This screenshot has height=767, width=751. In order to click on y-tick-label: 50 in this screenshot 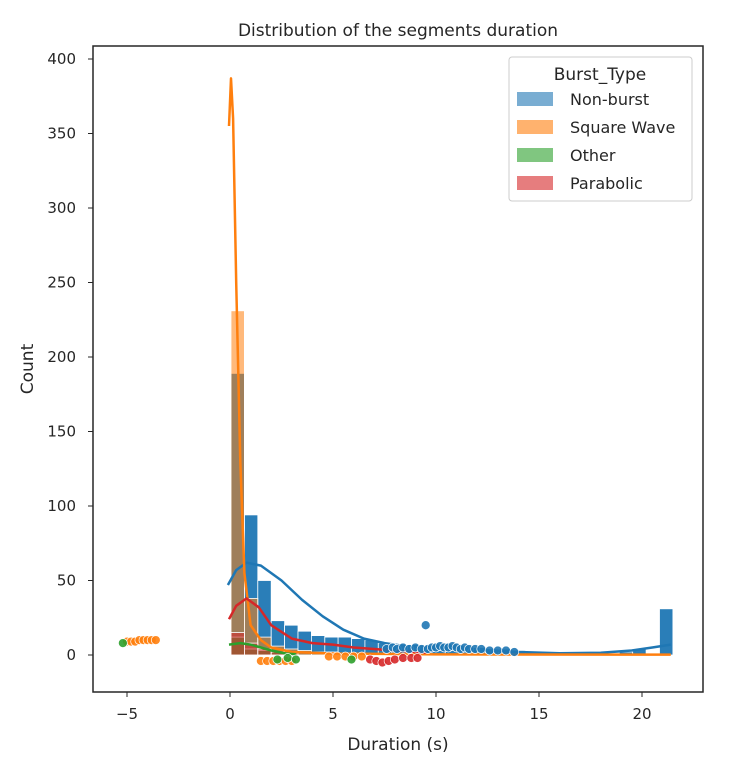, I will do `click(66, 581)`.